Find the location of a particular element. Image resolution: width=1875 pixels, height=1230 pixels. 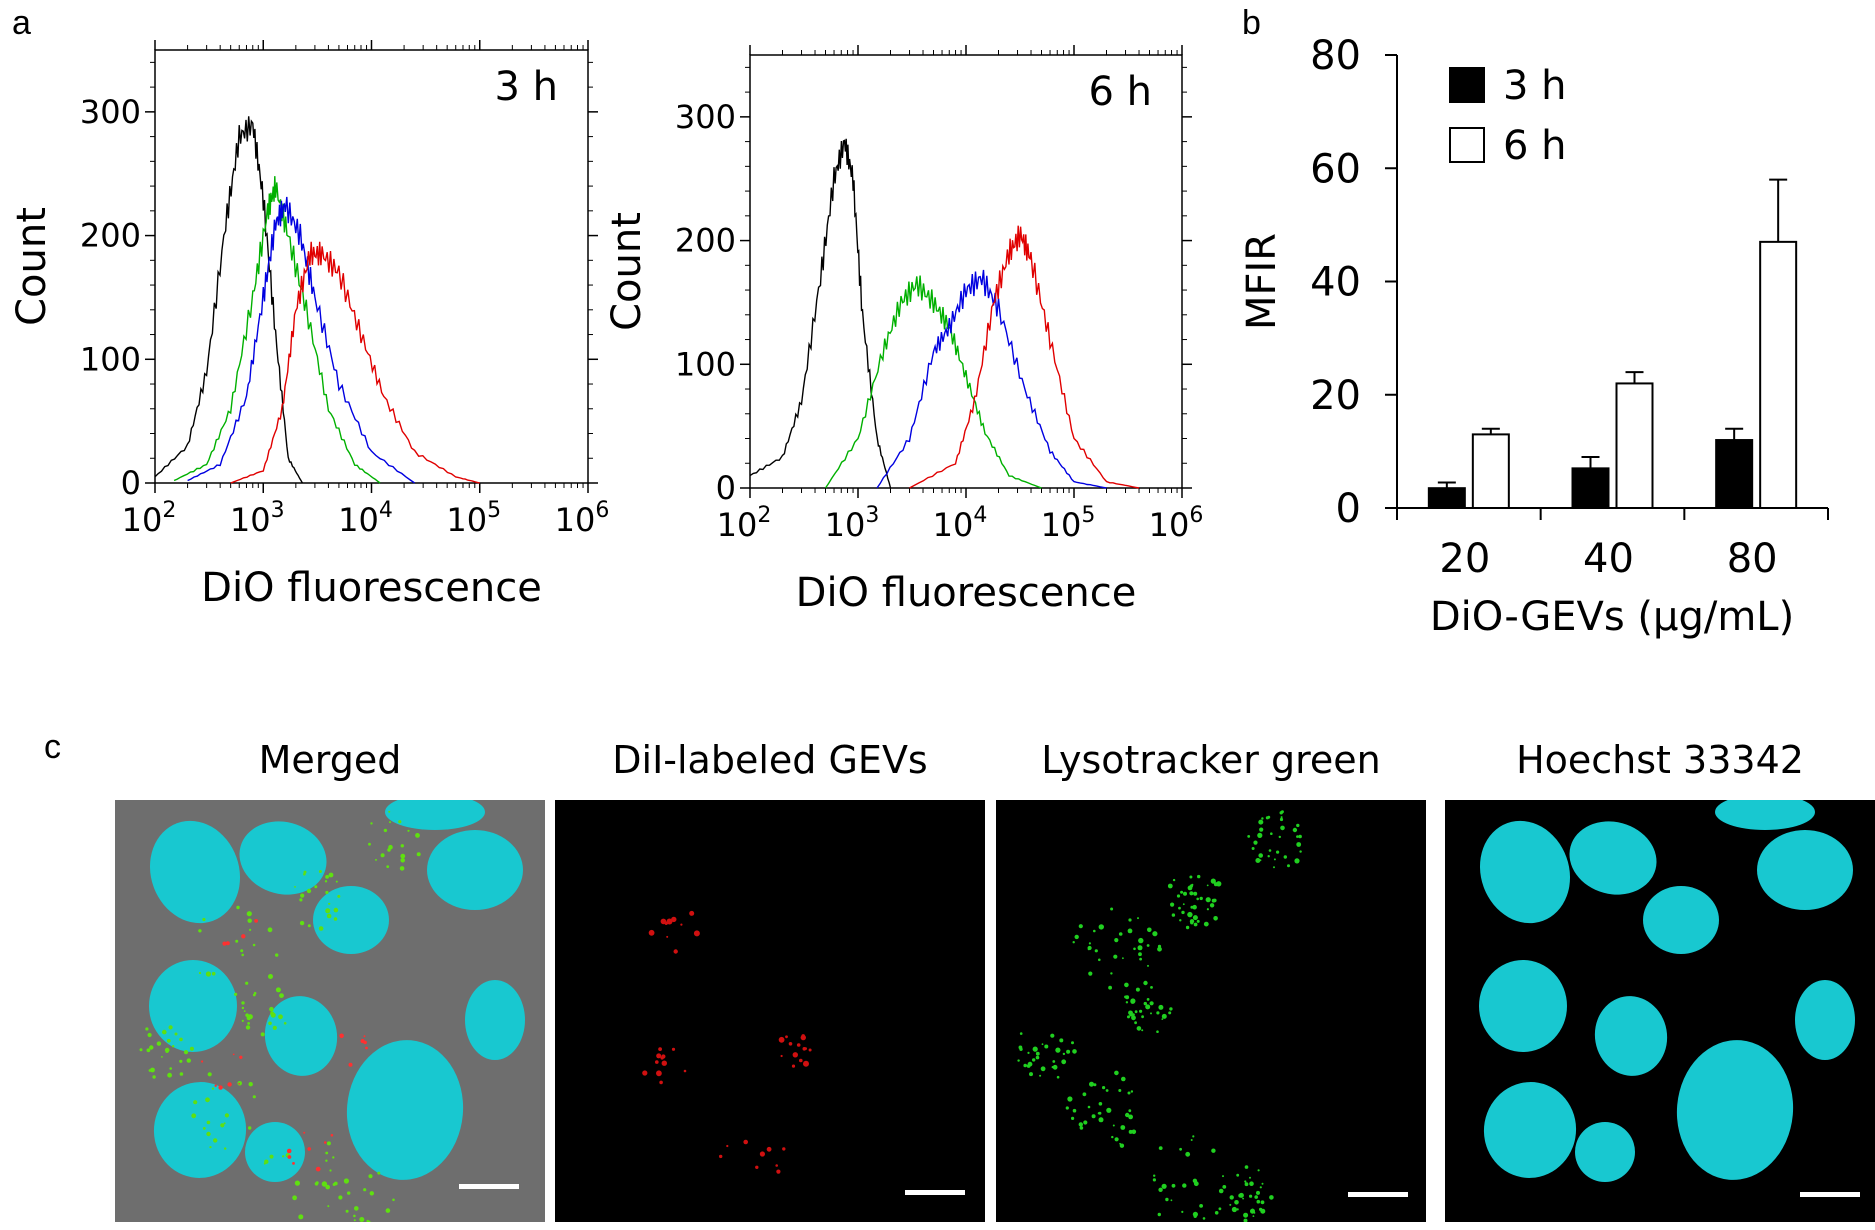

scale-bar is located at coordinates (489, 1186).